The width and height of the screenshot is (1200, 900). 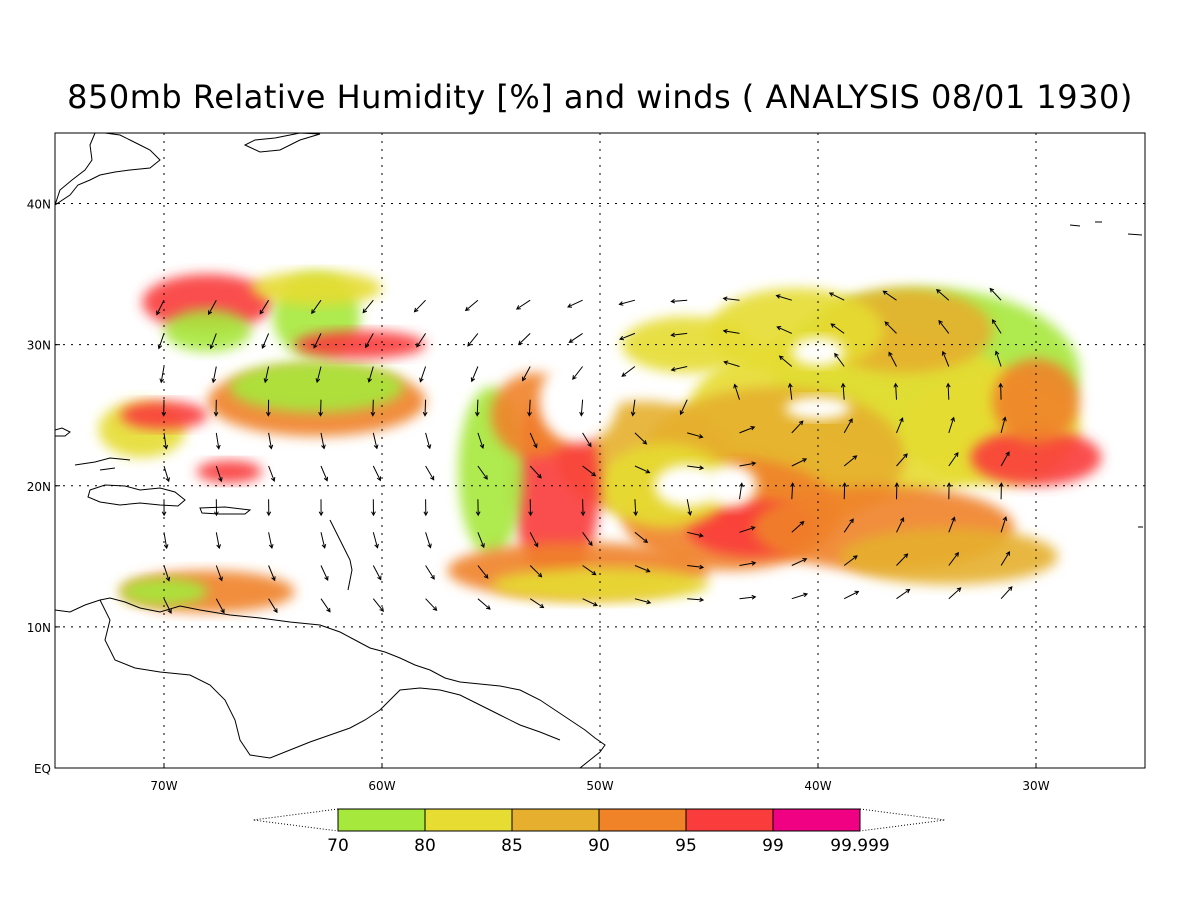 I want to click on colorbar: 70 80 85 90 95 99 99.999, so click(x=599, y=832).